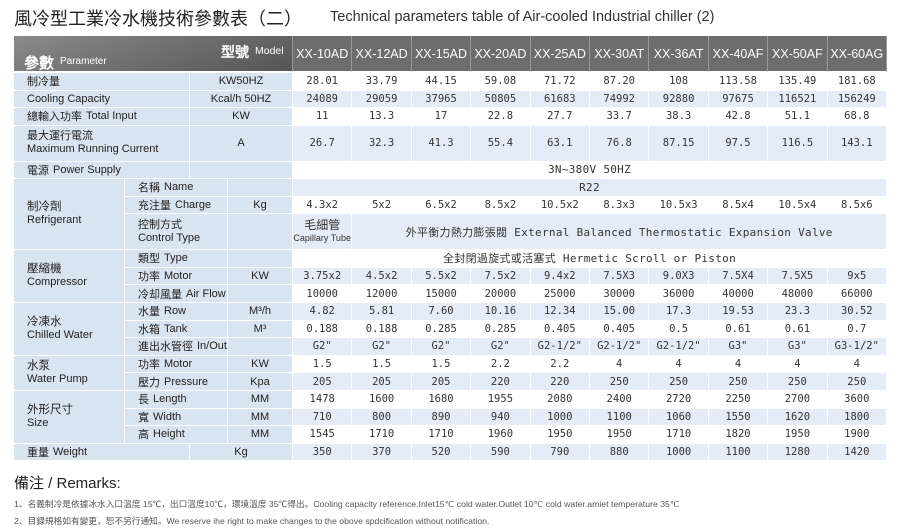 This screenshot has height=532, width=900. Describe the element at coordinates (857, 276) in the screenshot. I see `value: 9x5` at that location.